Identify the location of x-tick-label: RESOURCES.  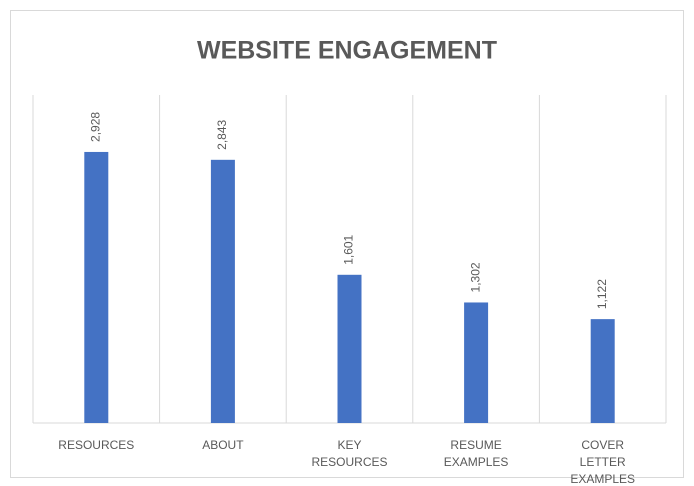
(96, 445).